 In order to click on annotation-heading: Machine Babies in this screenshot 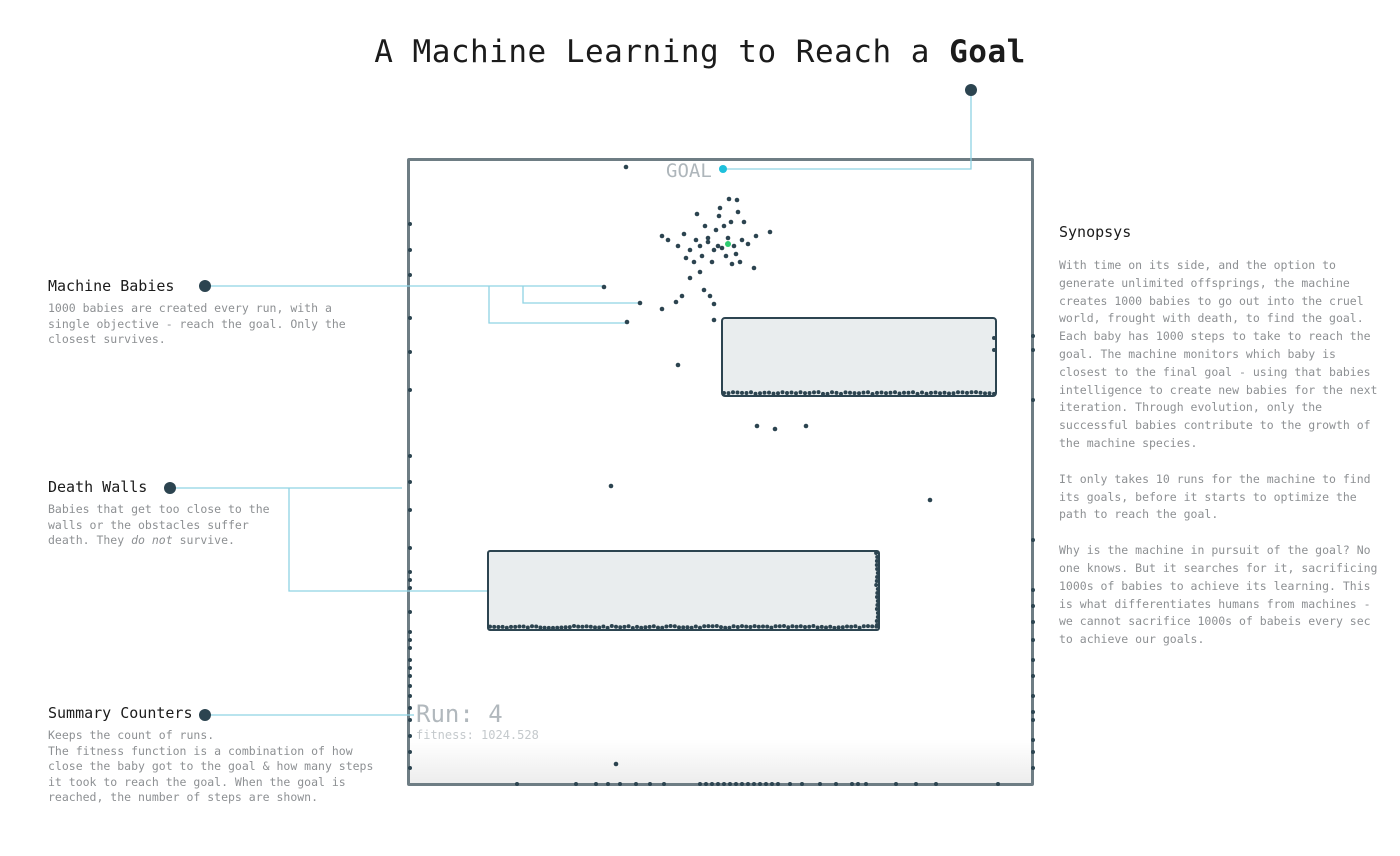, I will do `click(111, 286)`.